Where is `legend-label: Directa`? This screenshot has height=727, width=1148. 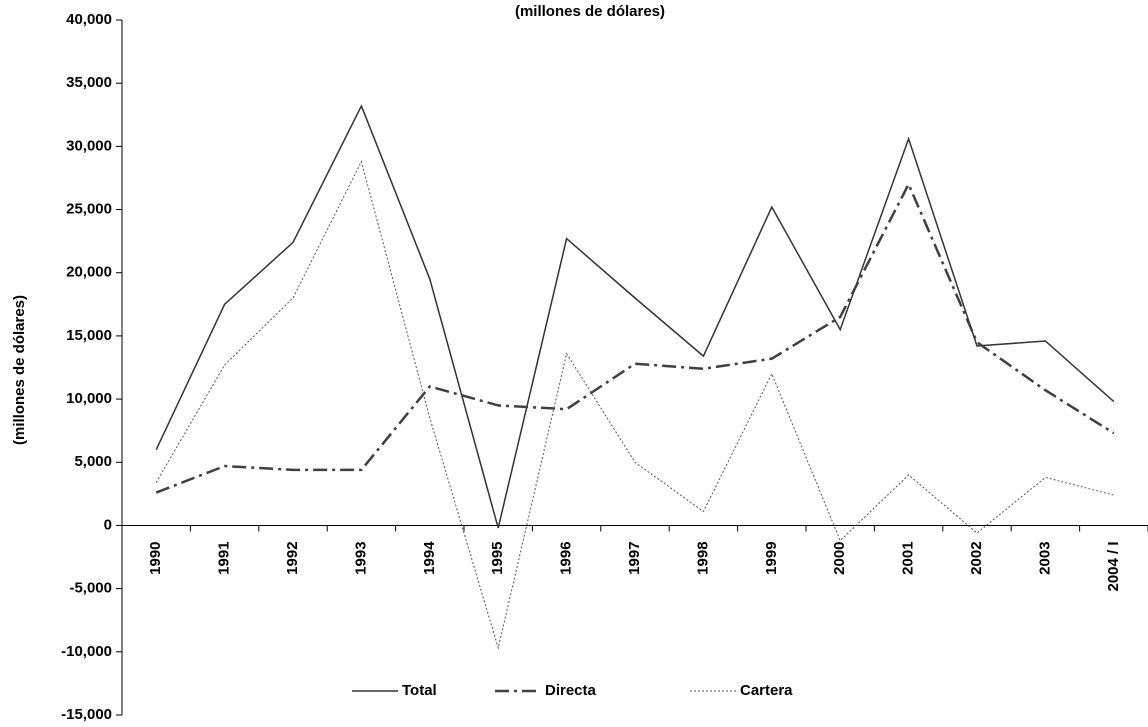
legend-label: Directa is located at coordinates (571, 690).